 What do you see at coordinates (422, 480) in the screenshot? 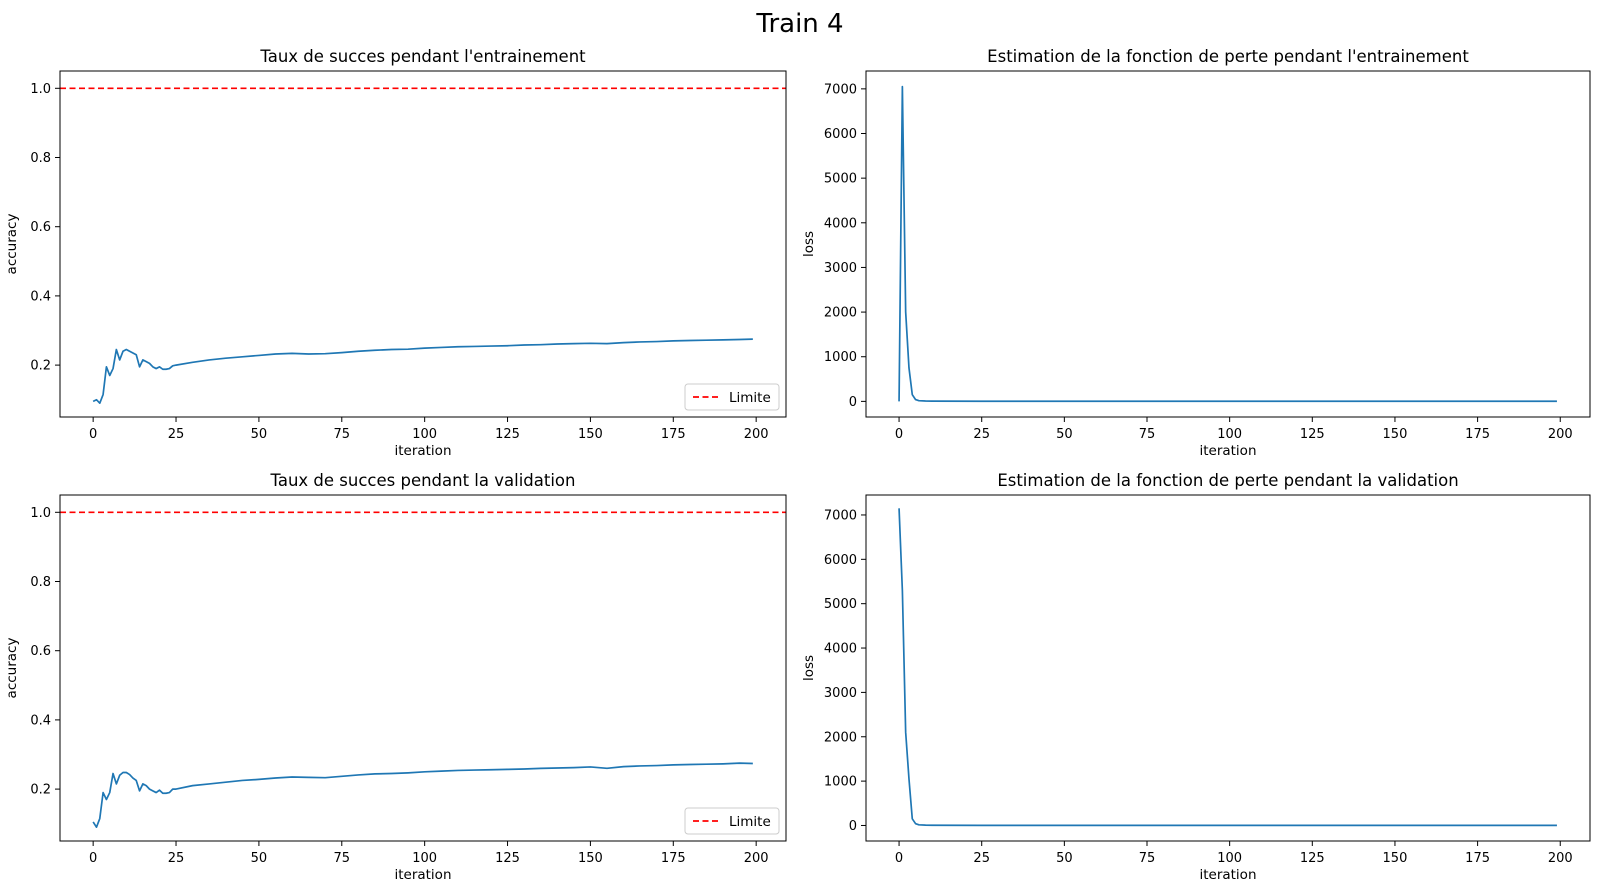
I see `chart-title: Taux de succes pendant la validation` at bounding box center [422, 480].